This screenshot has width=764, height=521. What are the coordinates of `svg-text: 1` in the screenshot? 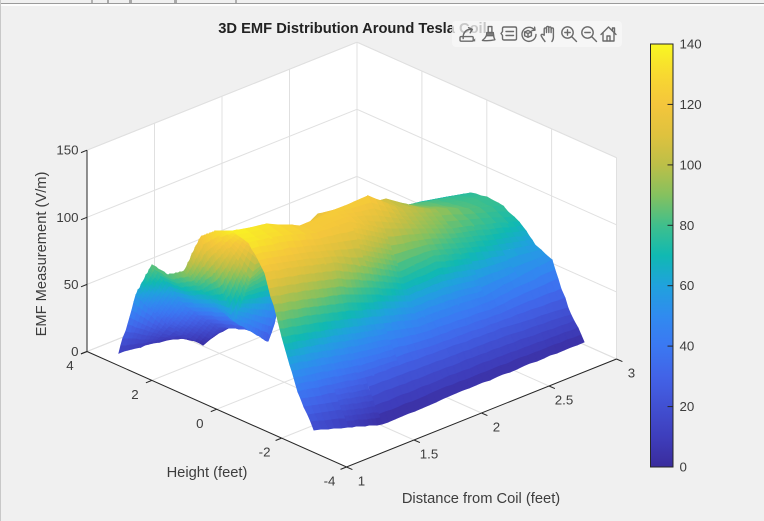 It's located at (361, 481).